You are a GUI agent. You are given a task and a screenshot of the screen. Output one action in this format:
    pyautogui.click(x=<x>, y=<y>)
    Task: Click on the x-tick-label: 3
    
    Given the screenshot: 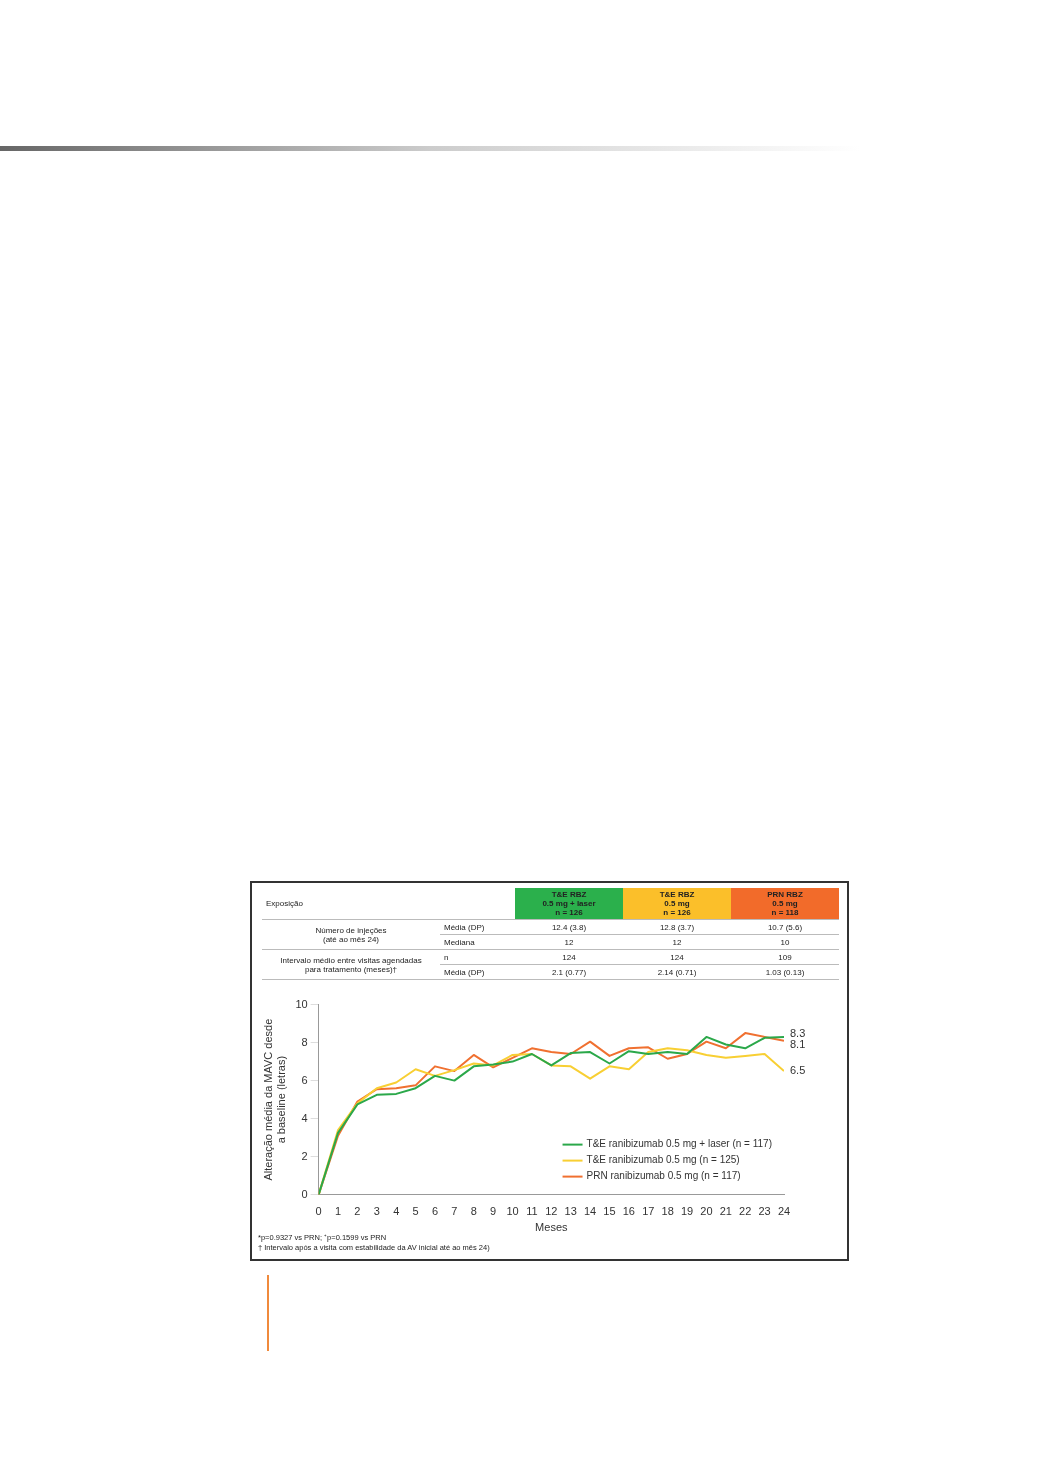 What is the action you would take?
    pyautogui.click(x=376, y=1211)
    